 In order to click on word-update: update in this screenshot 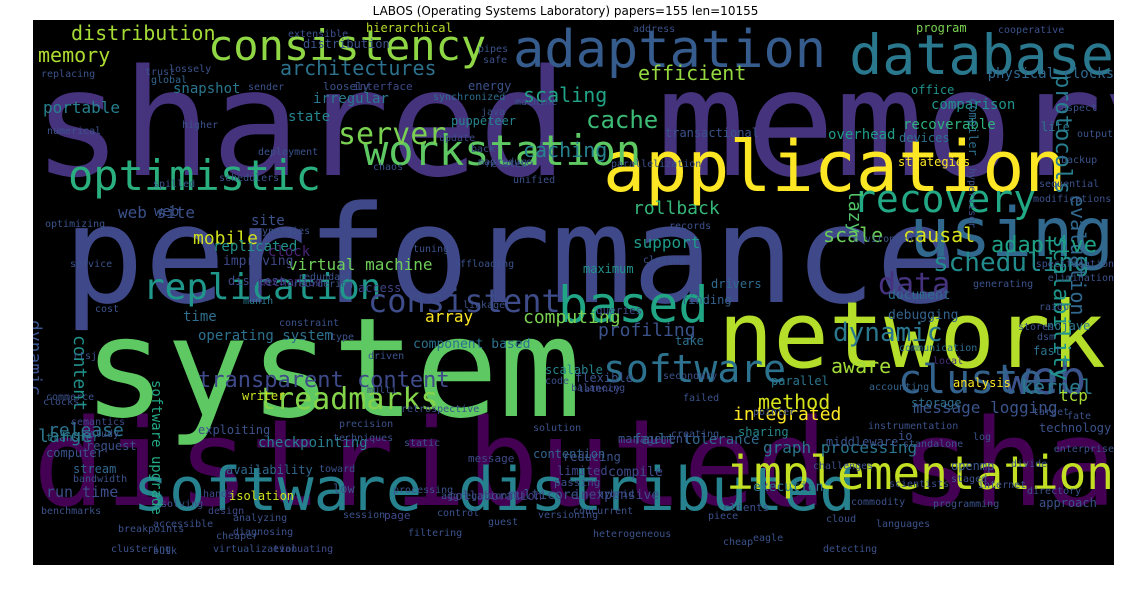, I will do `click(457, 138)`.